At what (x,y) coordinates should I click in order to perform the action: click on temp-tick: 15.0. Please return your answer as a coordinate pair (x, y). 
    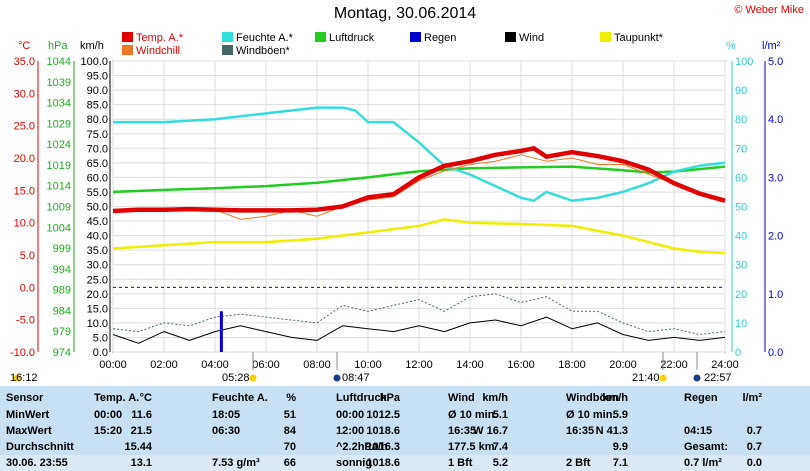
    Looking at the image, I should click on (24, 191).